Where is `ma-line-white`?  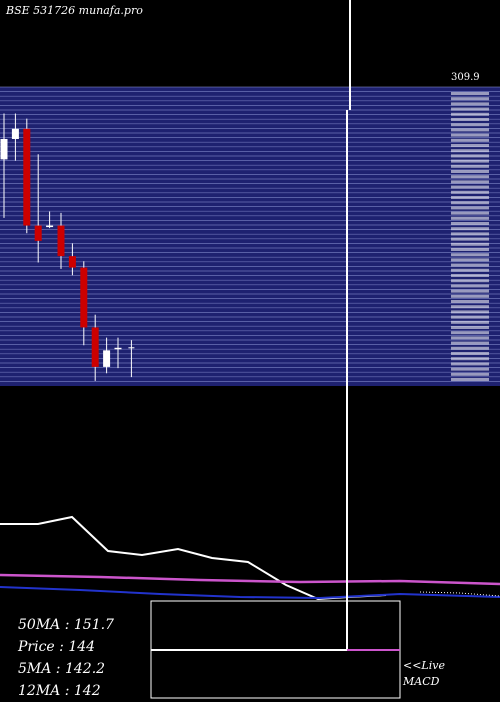
ma-line-white is located at coordinates (193, 558).